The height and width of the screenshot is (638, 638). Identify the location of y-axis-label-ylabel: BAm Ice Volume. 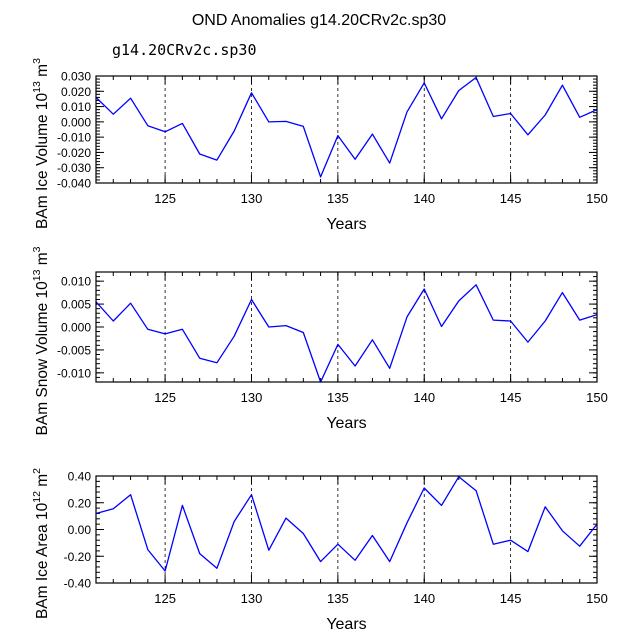
(42, 169).